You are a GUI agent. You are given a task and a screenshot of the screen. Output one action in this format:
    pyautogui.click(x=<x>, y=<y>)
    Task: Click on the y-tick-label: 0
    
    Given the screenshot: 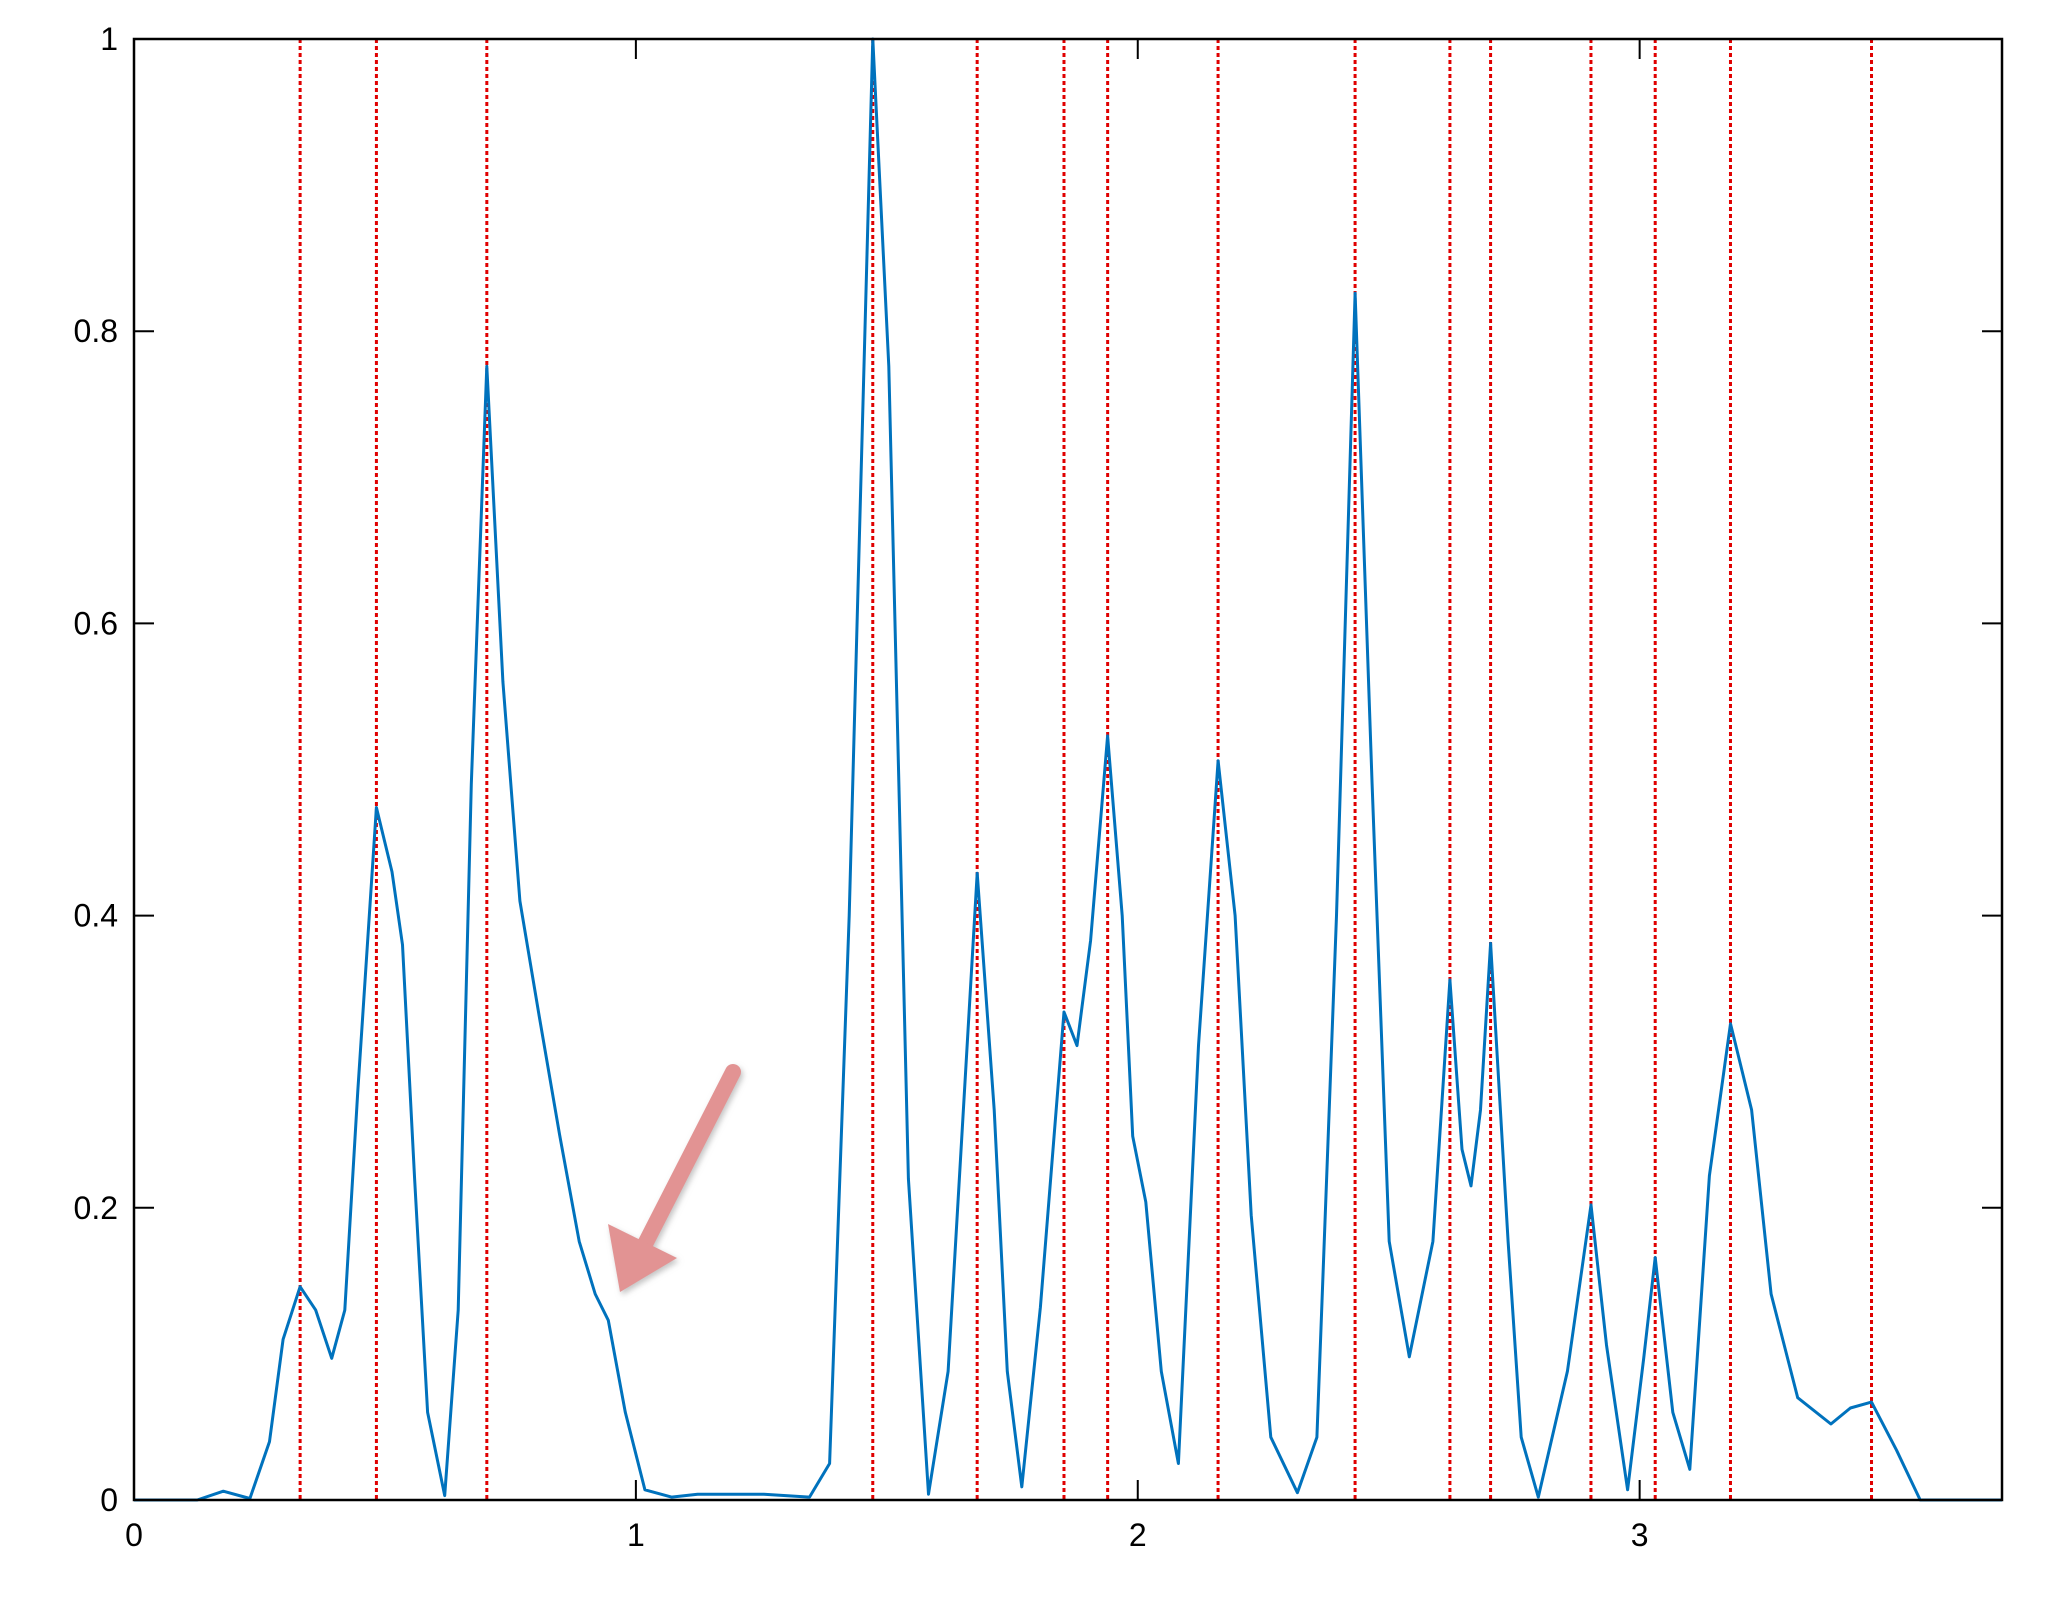 What is the action you would take?
    pyautogui.click(x=109, y=1500)
    